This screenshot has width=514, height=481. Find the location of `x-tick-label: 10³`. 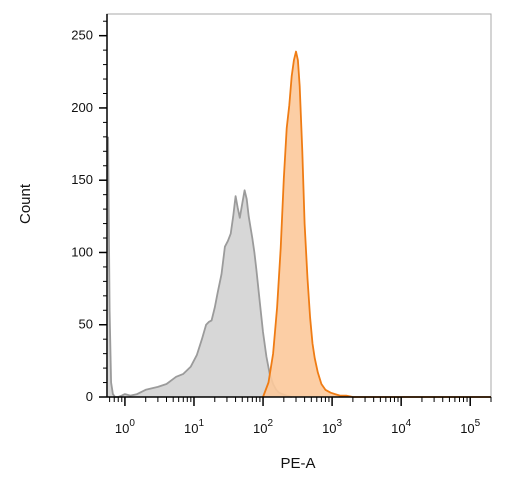

x-tick-label: 10³ is located at coordinates (332, 427).